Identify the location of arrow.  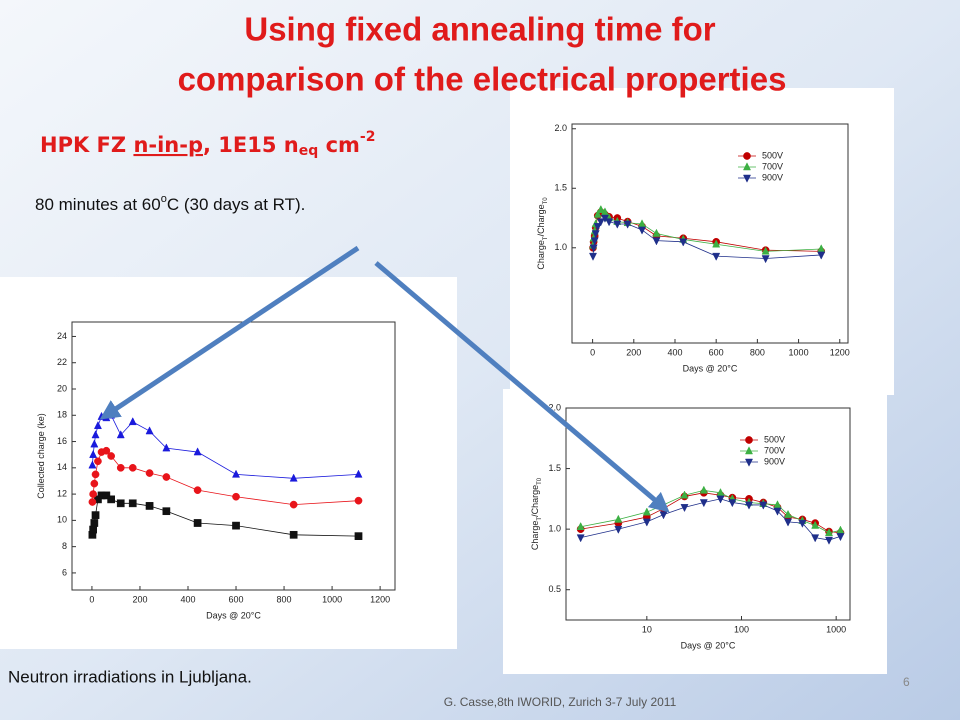
(522, 387).